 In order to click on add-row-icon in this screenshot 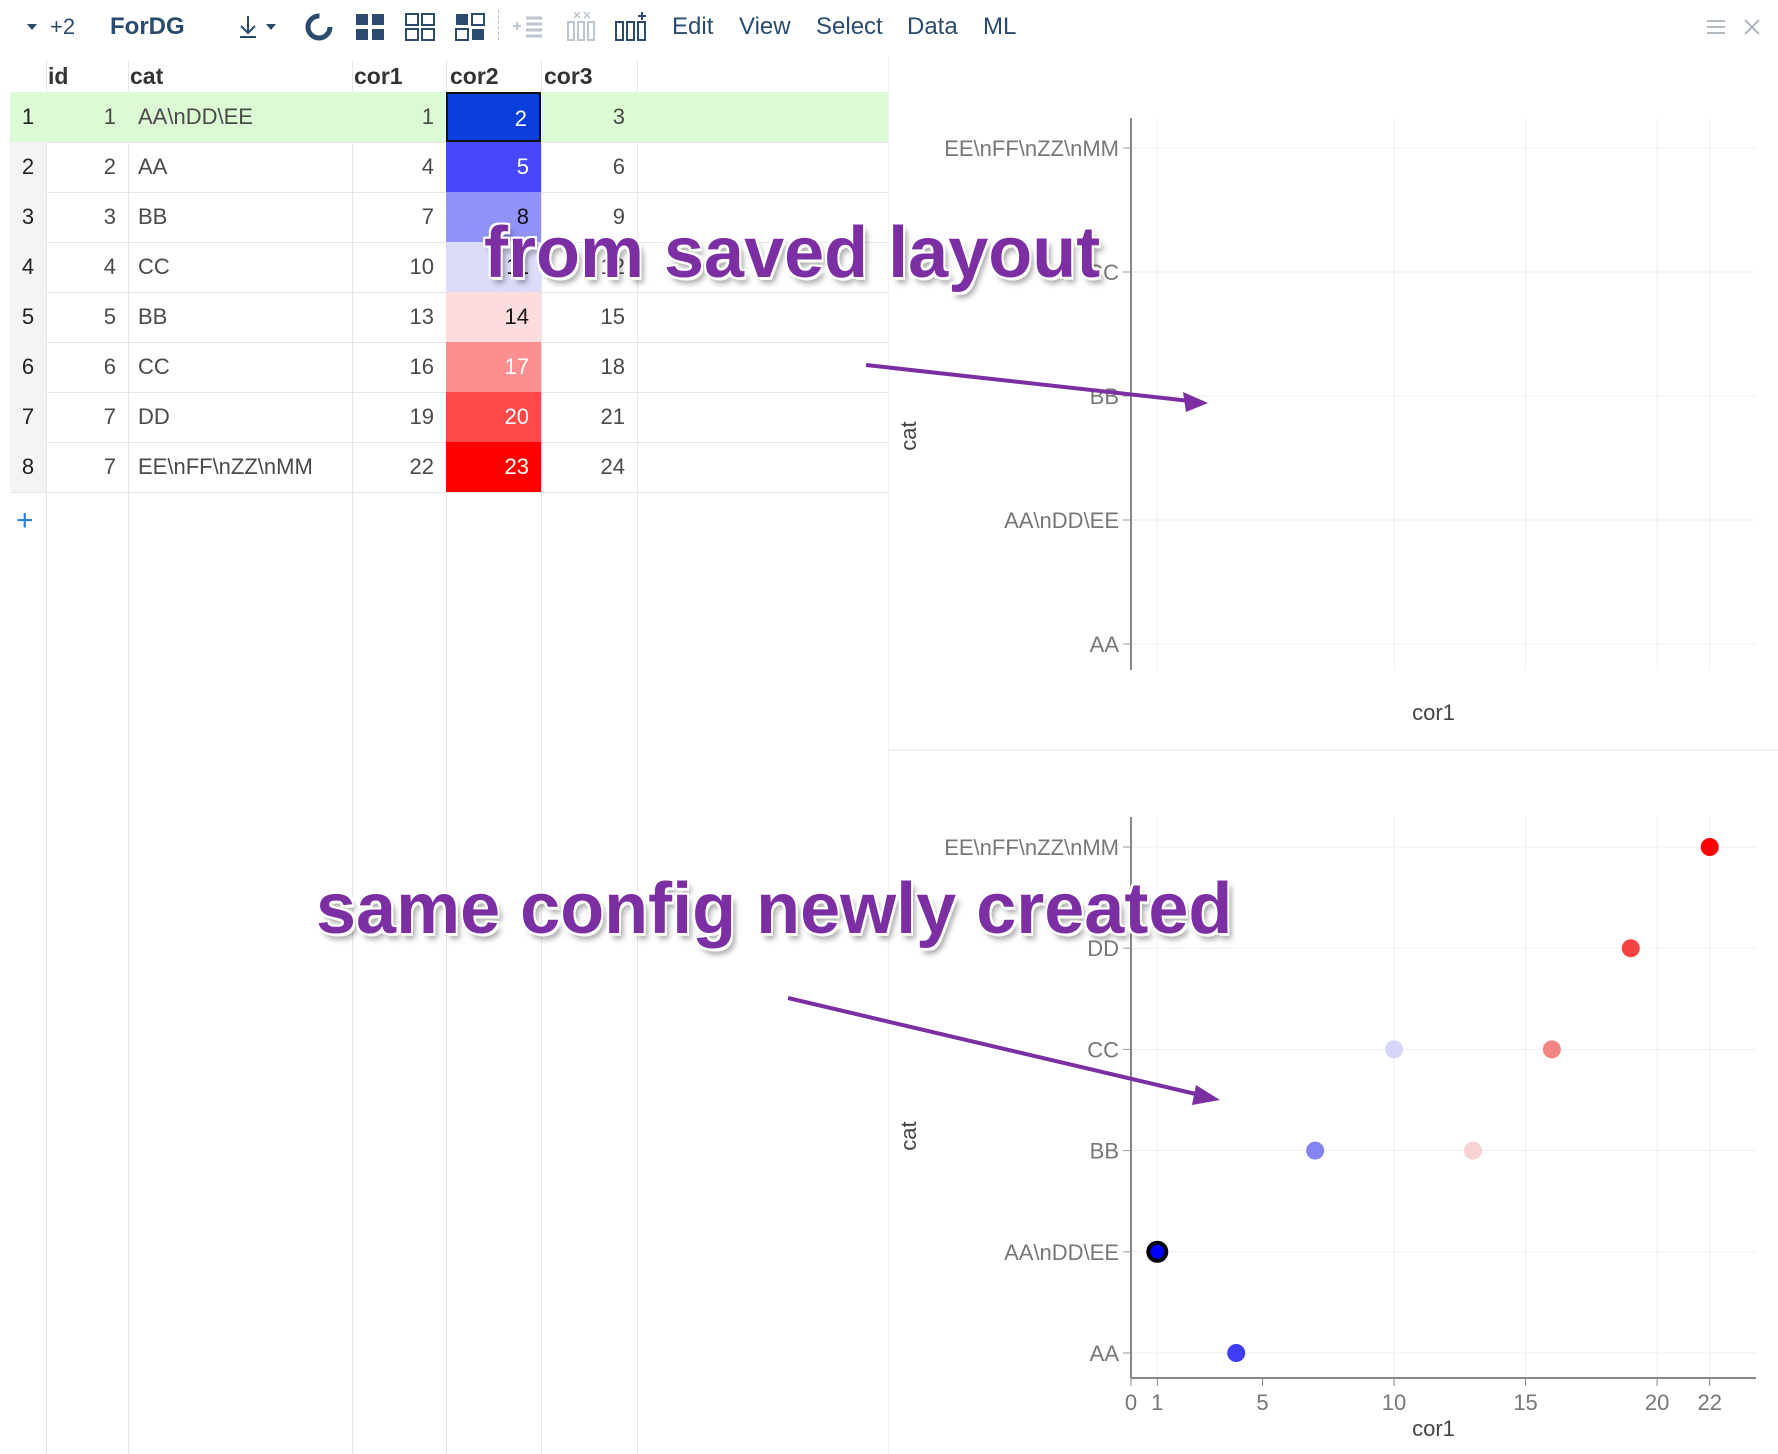, I will do `click(529, 27)`.